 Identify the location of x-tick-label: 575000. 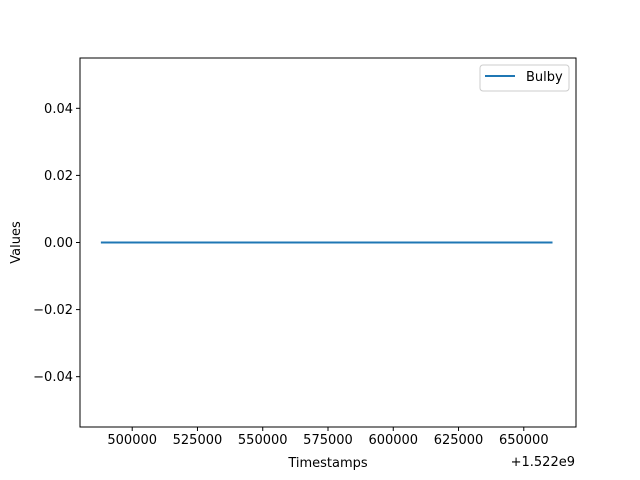
(328, 440).